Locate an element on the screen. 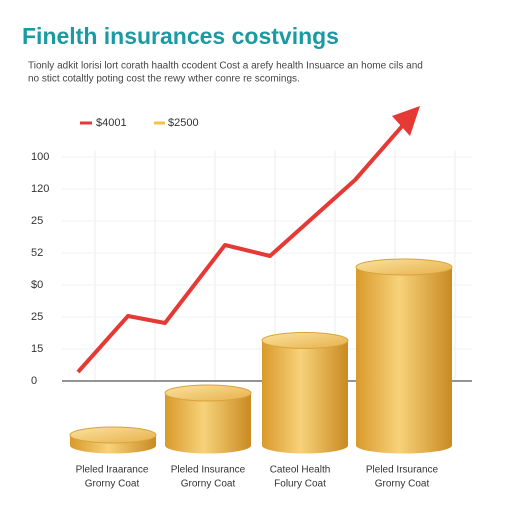 This screenshot has width=512, height=512. axis-label: 52 is located at coordinates (37, 253).